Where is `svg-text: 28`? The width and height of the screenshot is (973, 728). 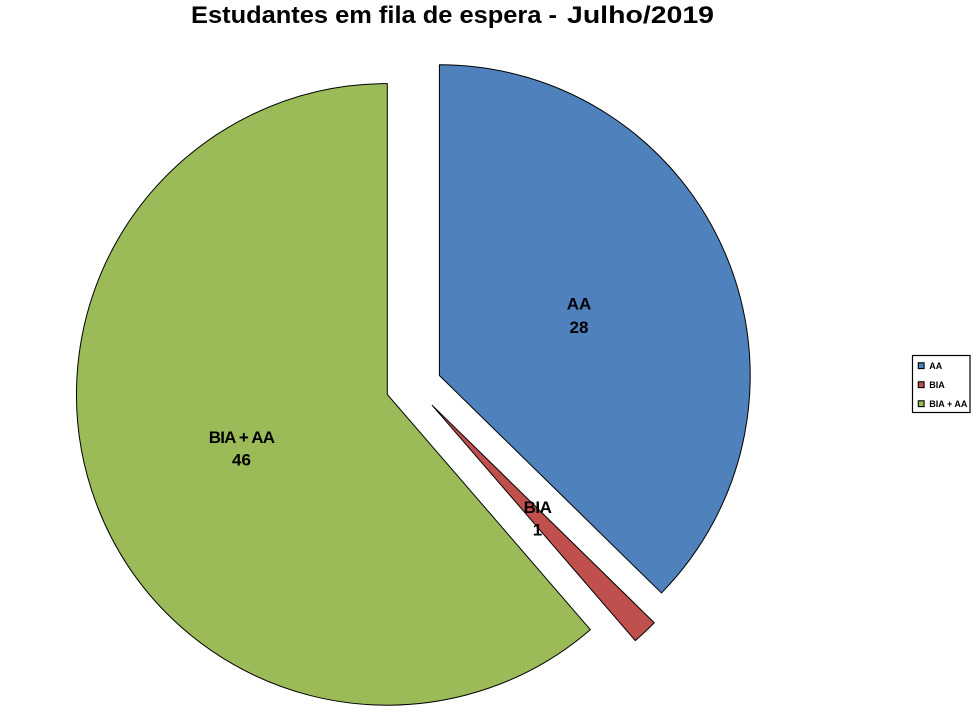
svg-text: 28 is located at coordinates (579, 327).